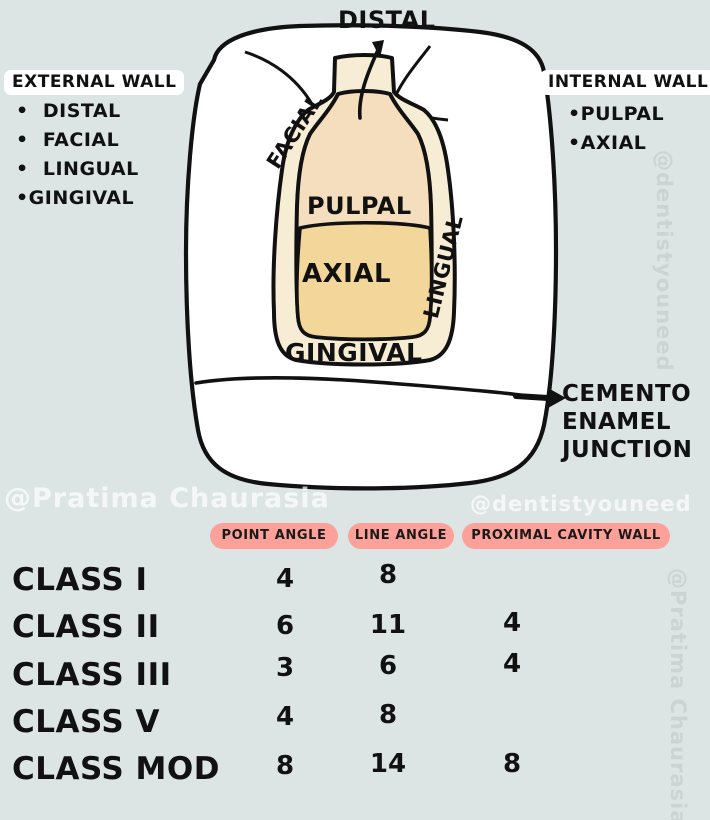 The width and height of the screenshot is (710, 820). I want to click on cemento-enamel-junction-line, so click(358, 386).